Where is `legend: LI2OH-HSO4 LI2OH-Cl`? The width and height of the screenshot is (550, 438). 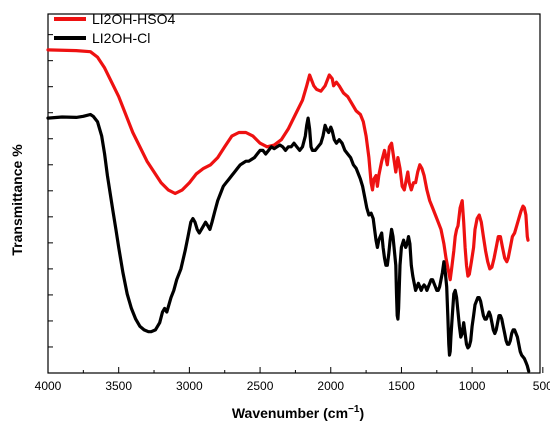 legend: LI2OH-HSO4 LI2OH-Cl is located at coordinates (114, 28).